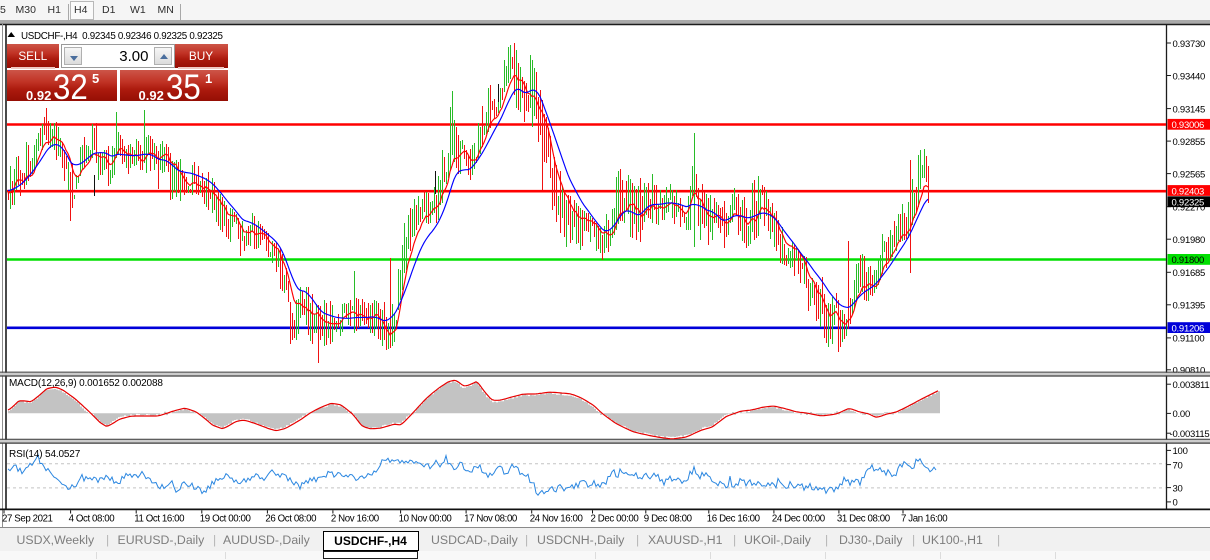 This screenshot has height=560, width=1210. What do you see at coordinates (668, 519) in the screenshot?
I see `svg-text: 9 Dec 08:00` at bounding box center [668, 519].